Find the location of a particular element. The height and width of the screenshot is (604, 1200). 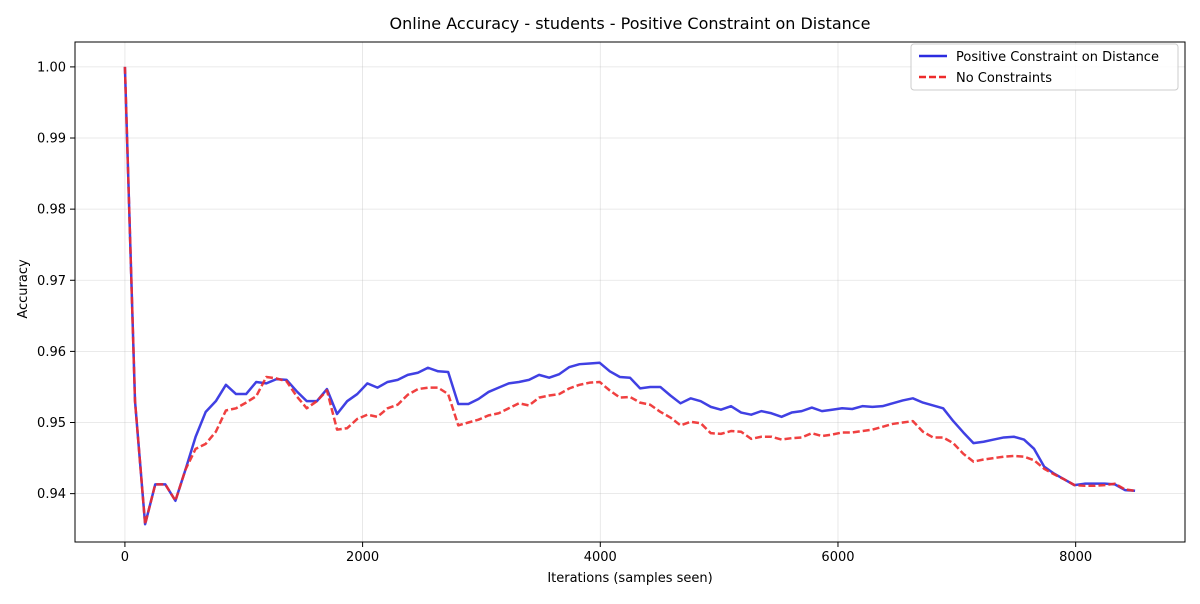

legend-label-positive-constraint: Positive Constraint on Distance is located at coordinates (1057, 57).